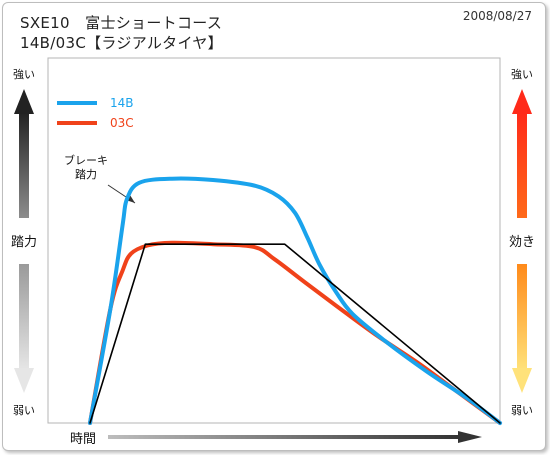  I want to click on chart-title-line2: 14B/03C【ラジアルタイヤ】, so click(121, 43).